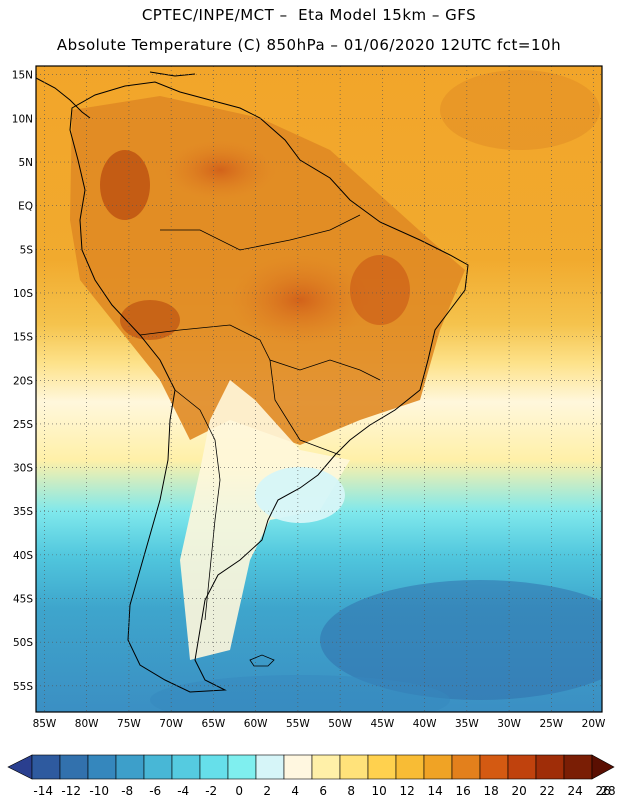  What do you see at coordinates (22, 119) in the screenshot?
I see `latitude-tick-label: 10N` at bounding box center [22, 119].